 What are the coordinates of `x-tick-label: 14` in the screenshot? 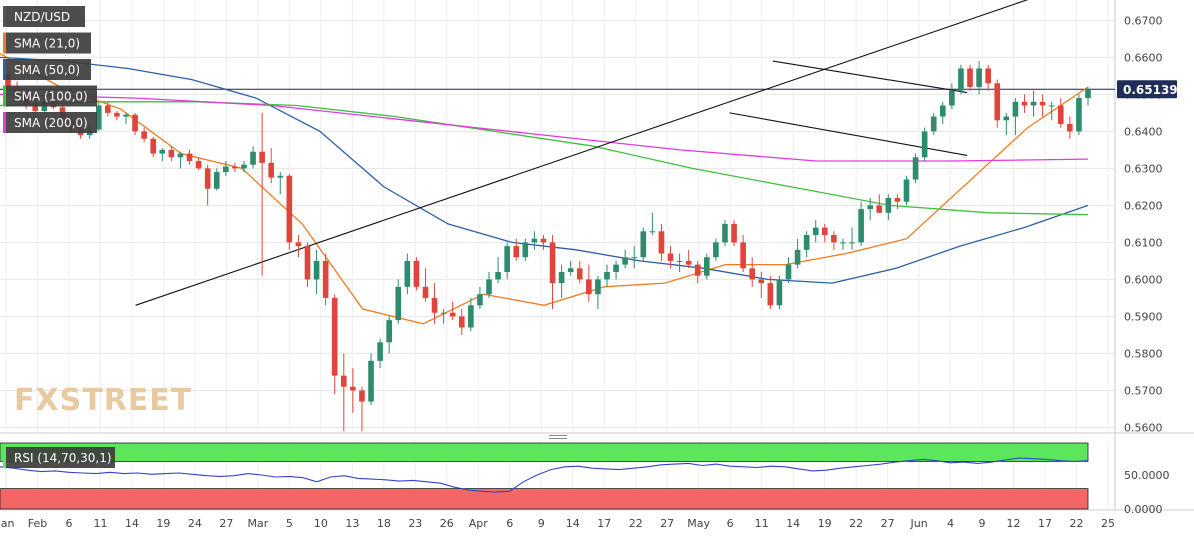 It's located at (132, 523).